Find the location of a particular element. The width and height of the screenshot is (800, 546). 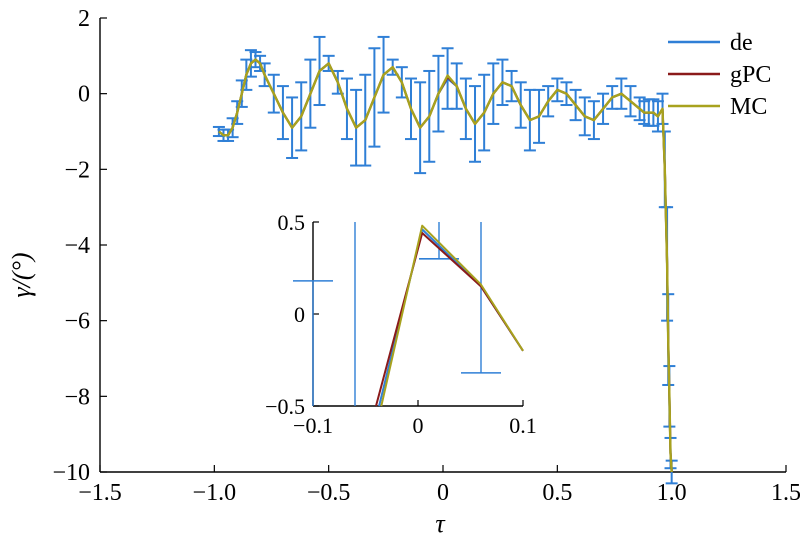

inset-series-line-MC is located at coordinates (452, 315).